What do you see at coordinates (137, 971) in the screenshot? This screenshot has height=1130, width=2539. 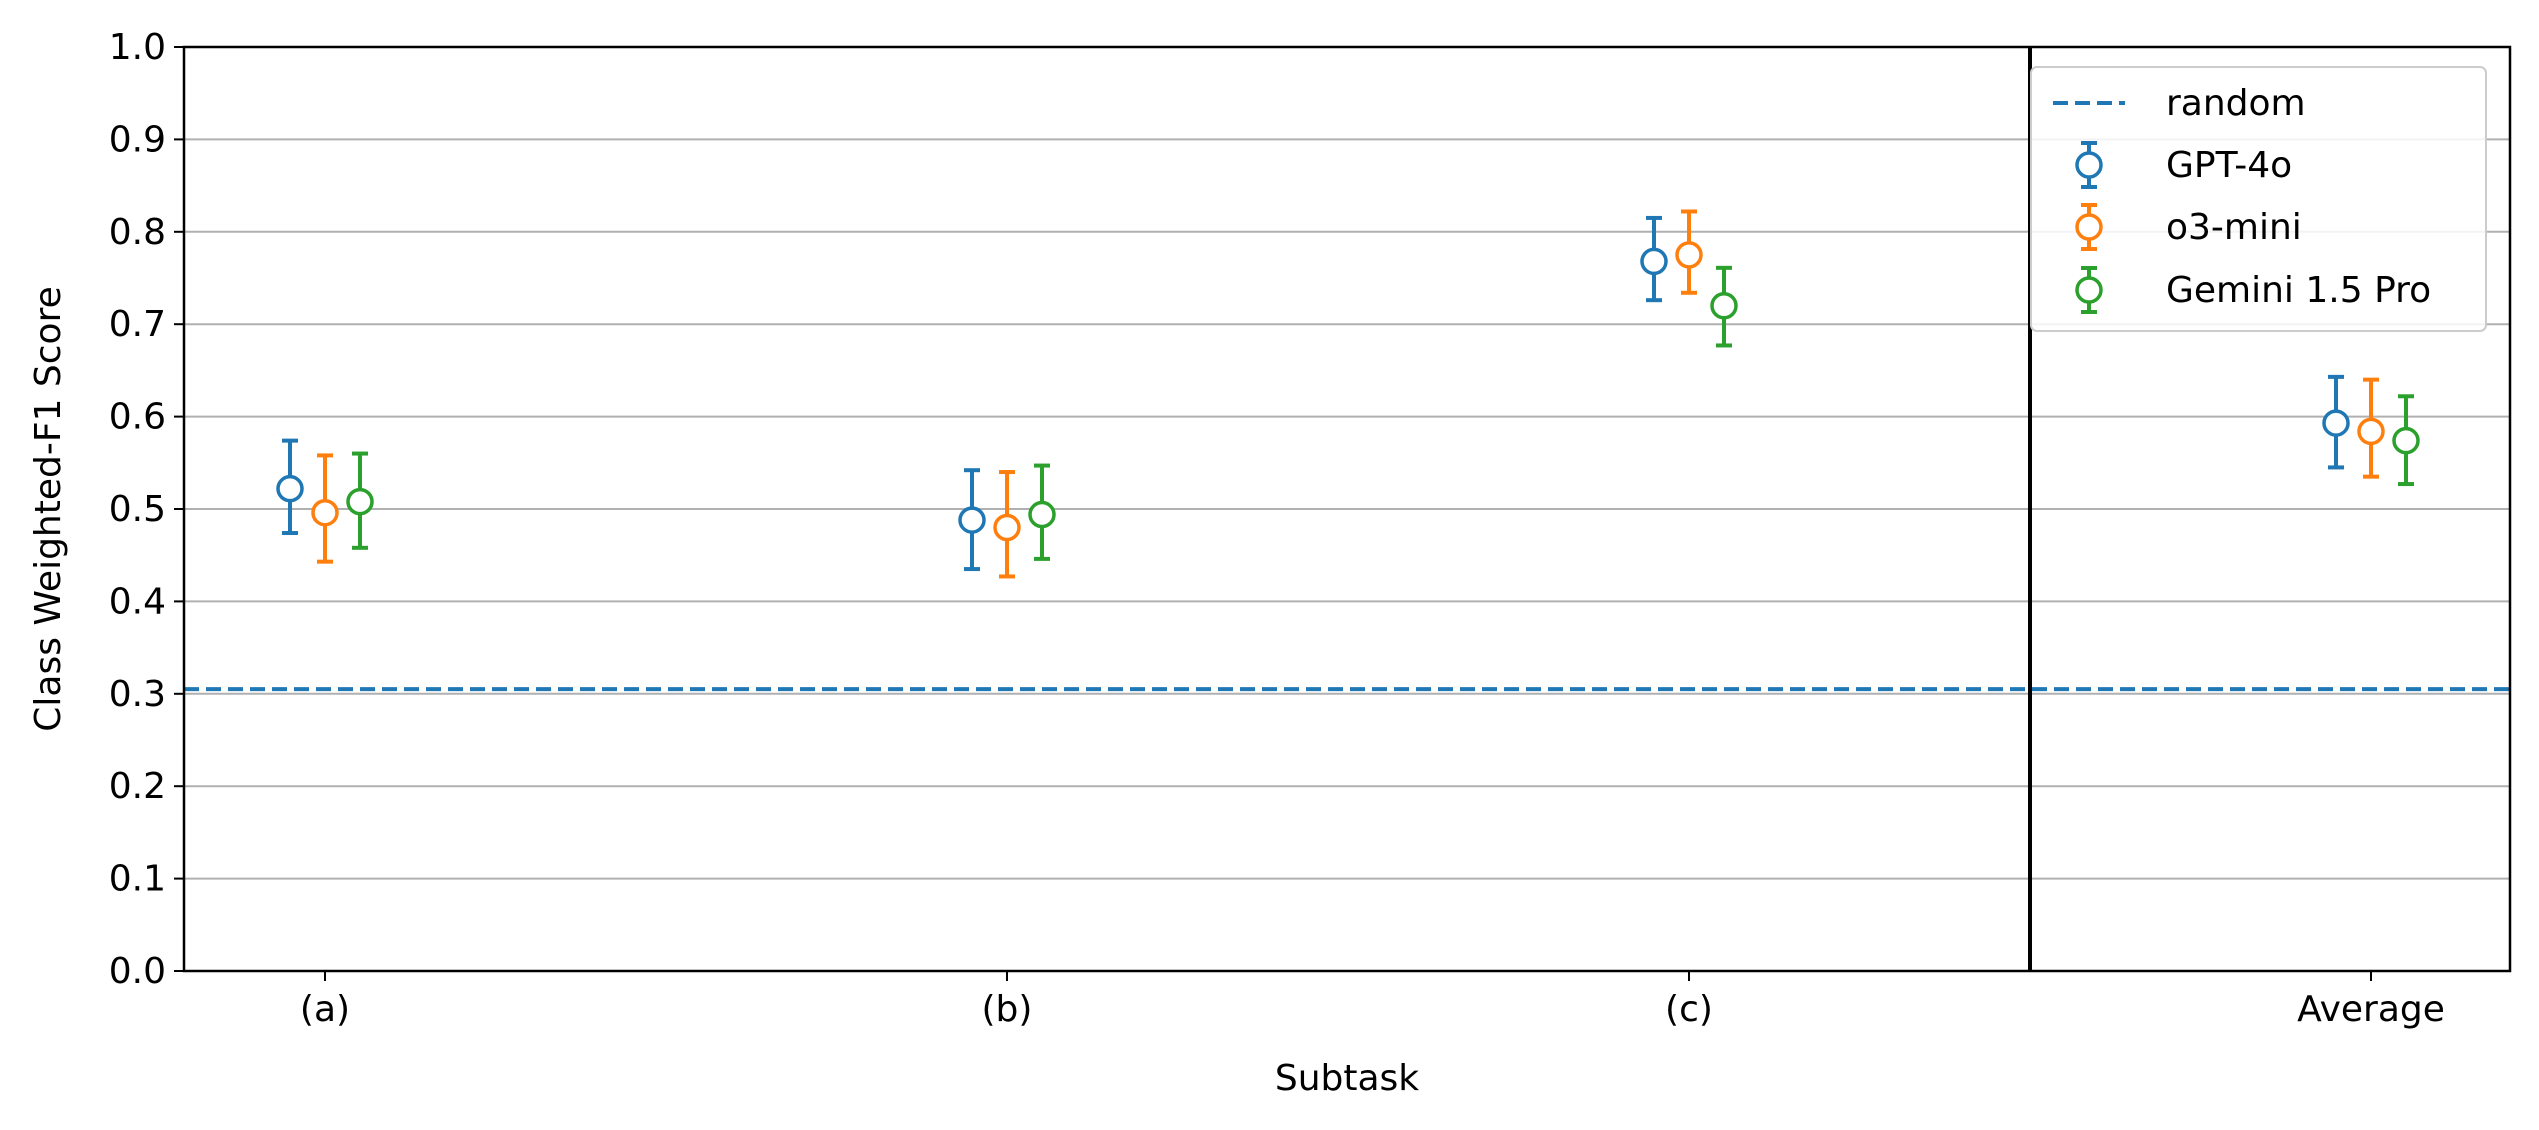 I see `y-tick-label: 0.0` at bounding box center [137, 971].